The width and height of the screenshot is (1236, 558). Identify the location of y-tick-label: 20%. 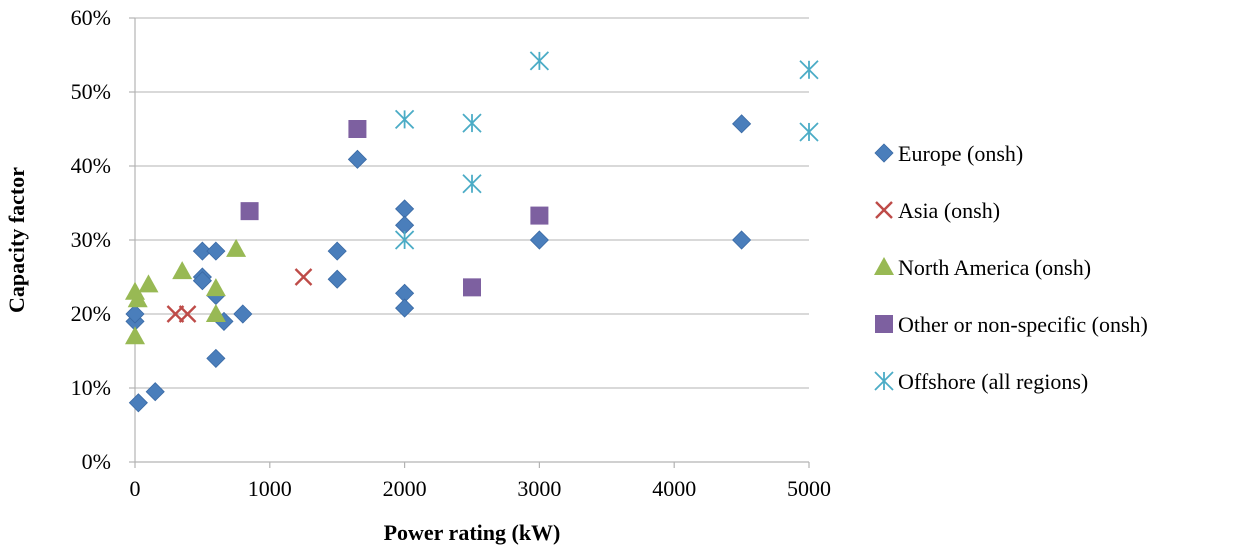
(91, 313).